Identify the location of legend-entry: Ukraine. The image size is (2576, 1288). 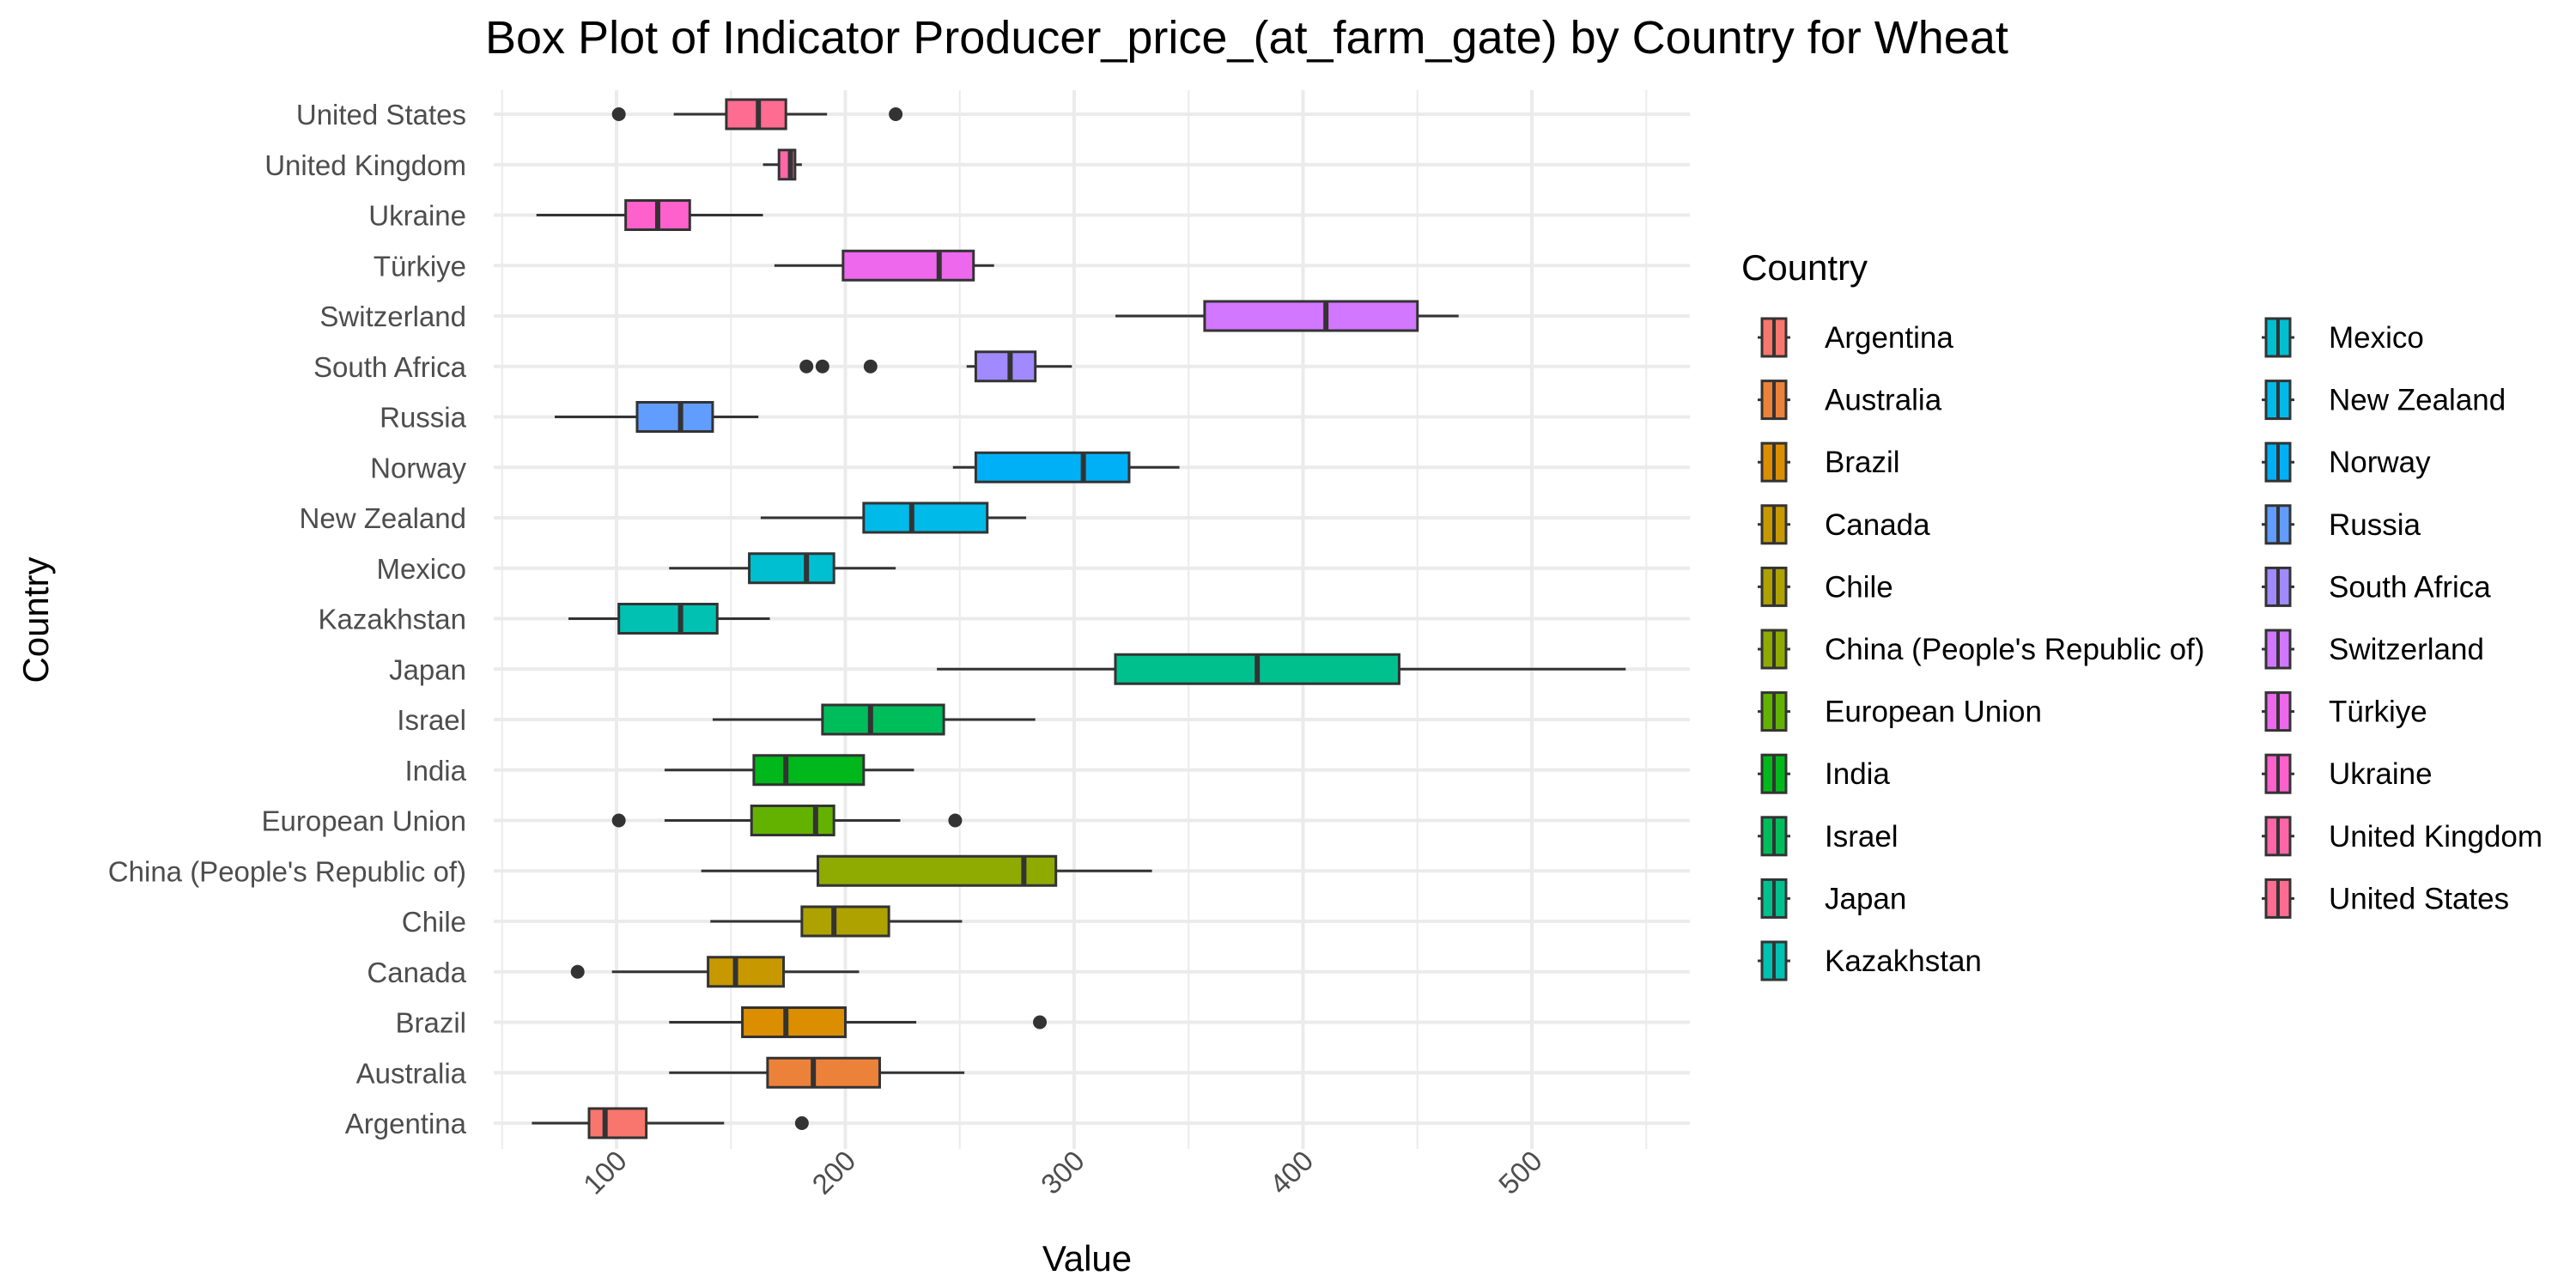
(2347, 773).